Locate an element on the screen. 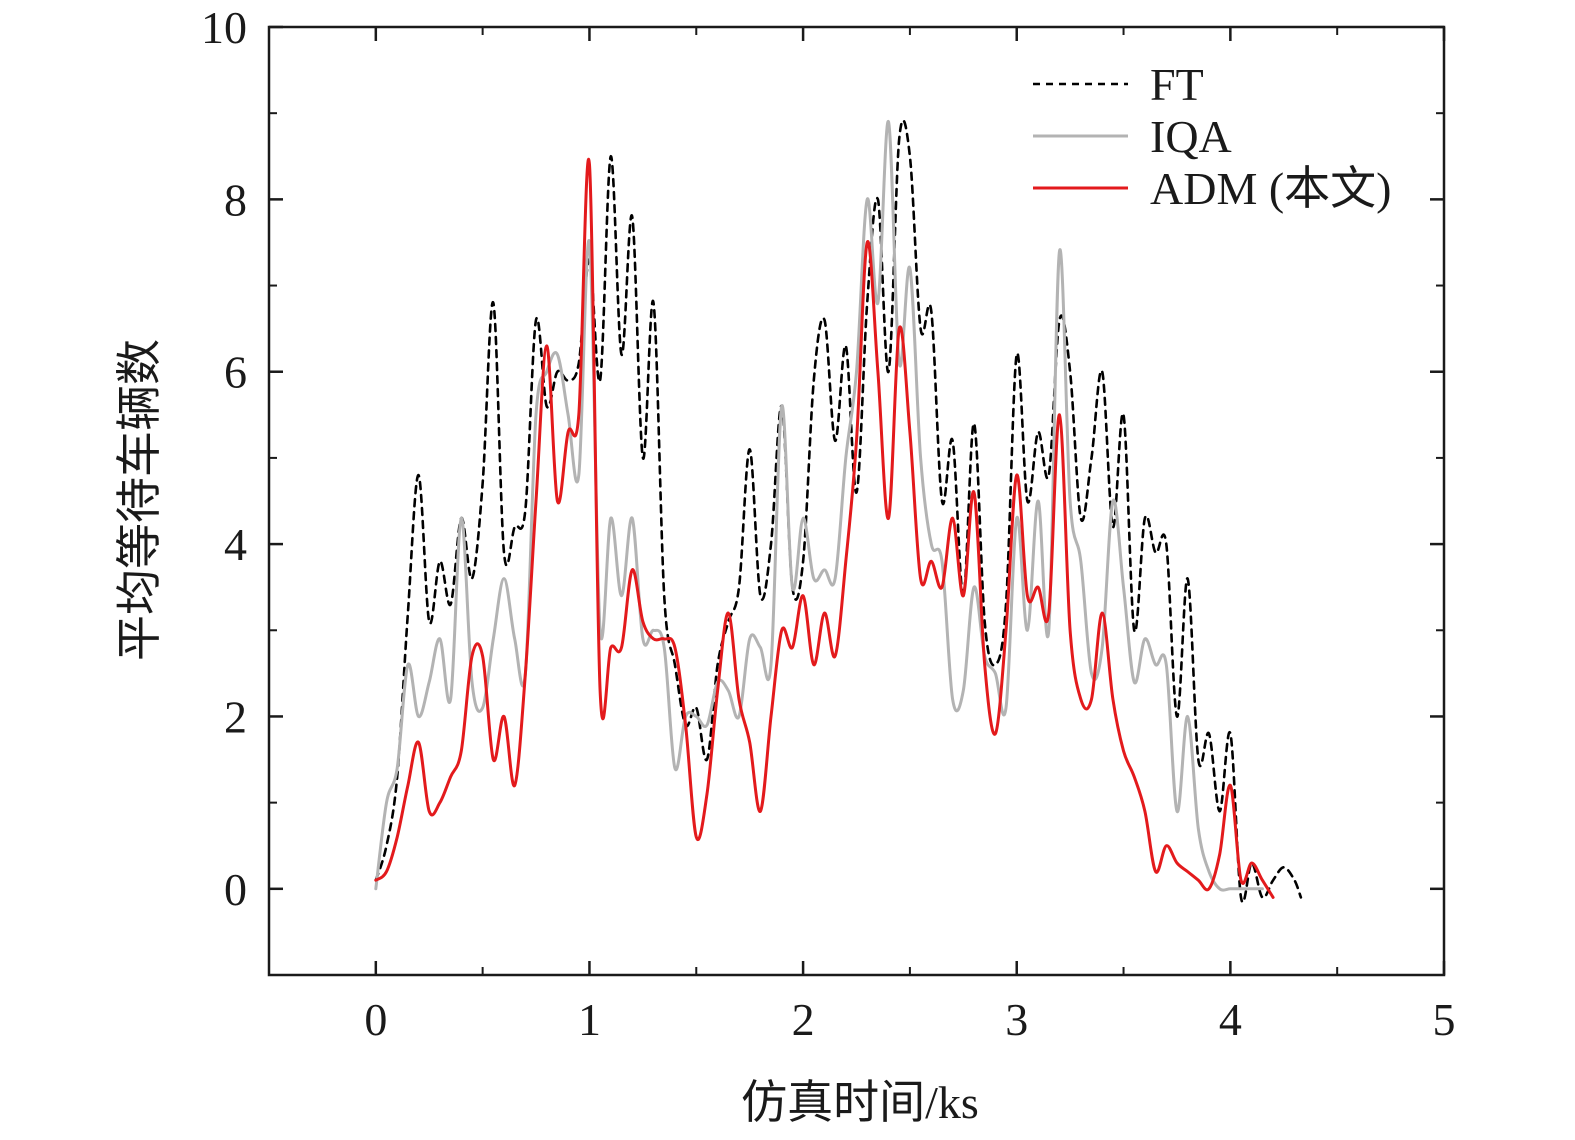  x-axis-label: 仿真时间/ks is located at coordinates (860, 1102).